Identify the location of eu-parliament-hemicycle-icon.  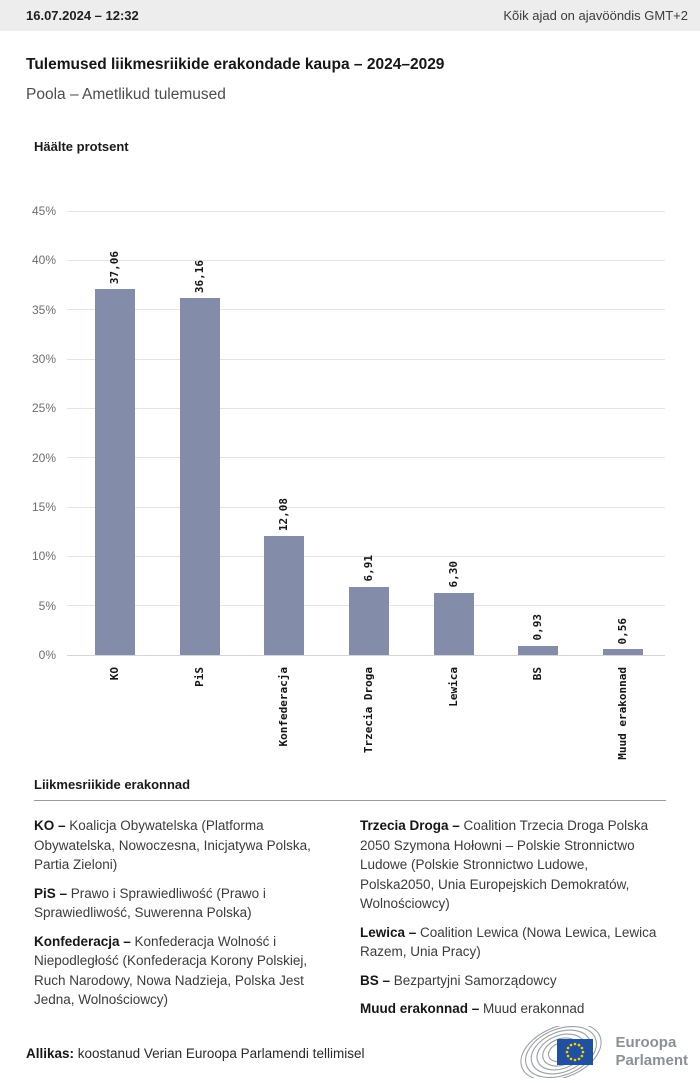
(561, 1052).